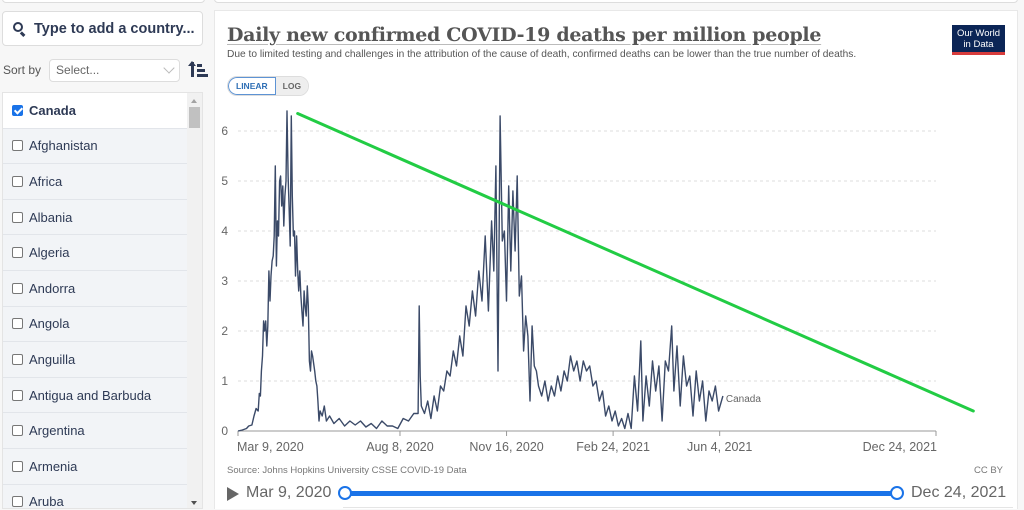  Describe the element at coordinates (194, 117) in the screenshot. I see `scrollbar-thumb` at that location.